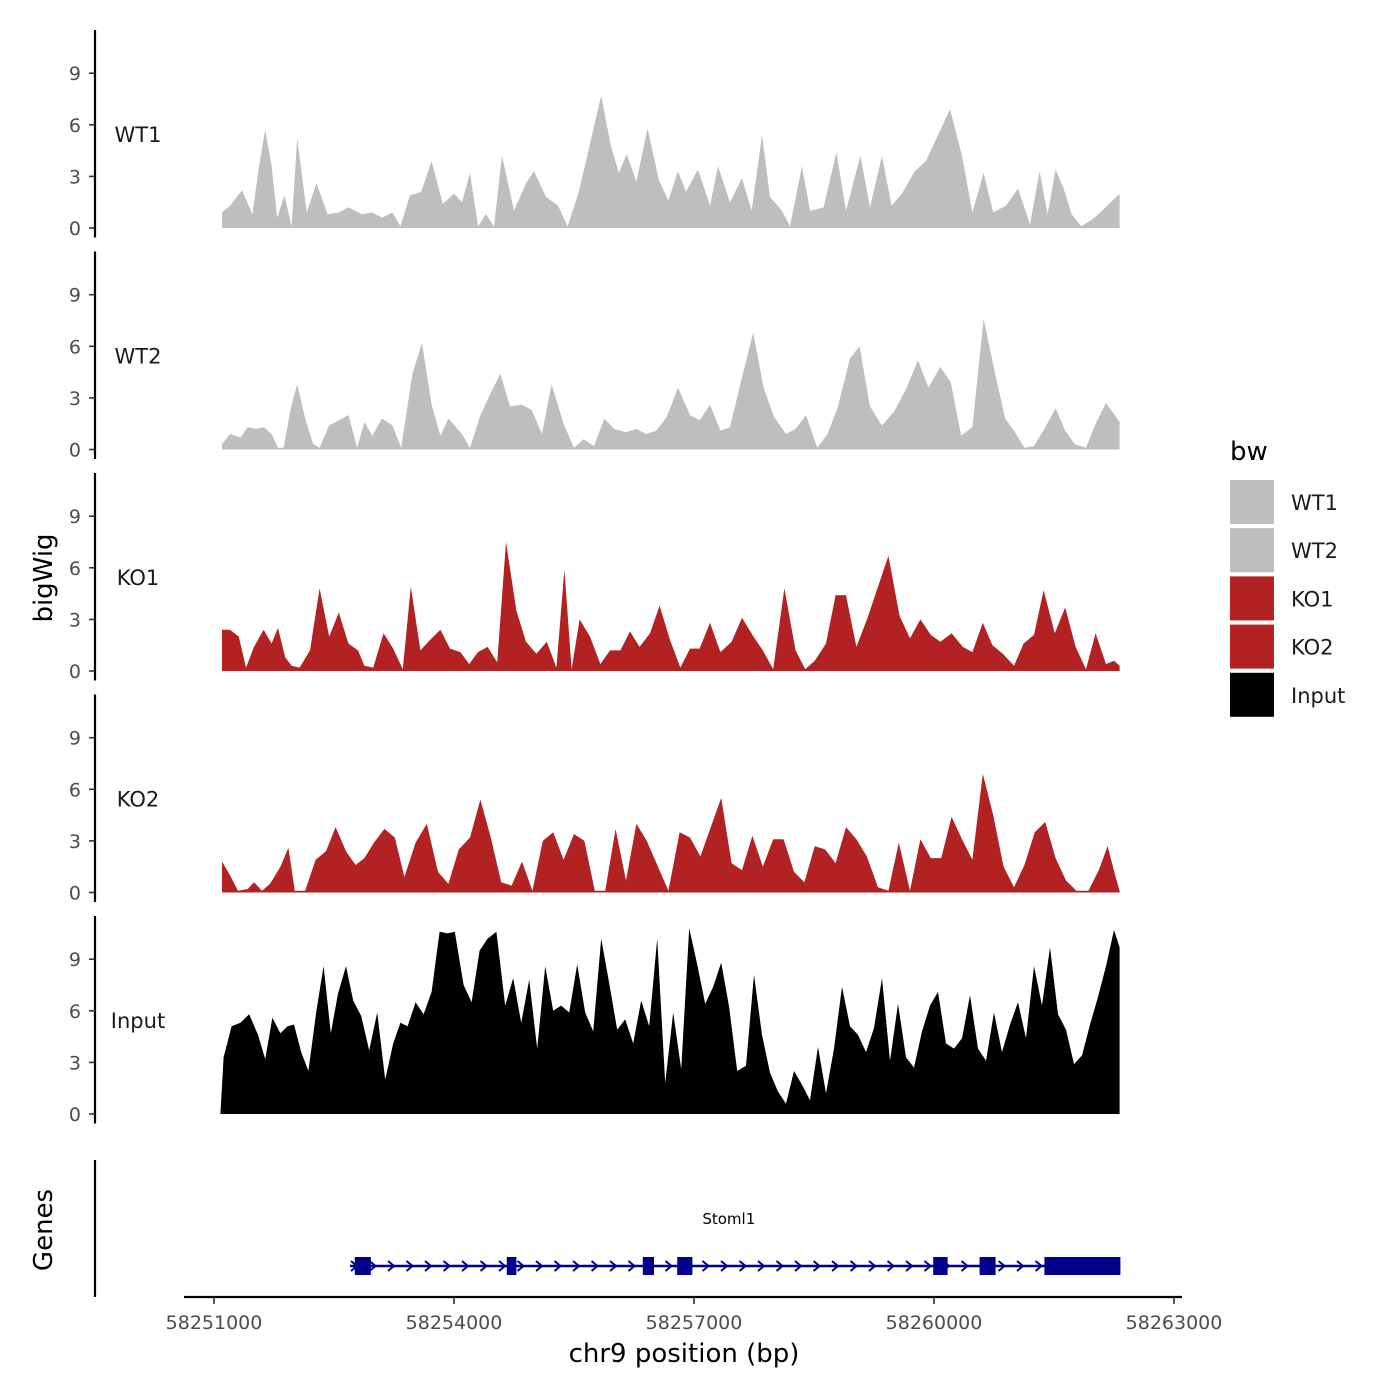  I want to click on coverage-area-wt2, so click(671, 384).